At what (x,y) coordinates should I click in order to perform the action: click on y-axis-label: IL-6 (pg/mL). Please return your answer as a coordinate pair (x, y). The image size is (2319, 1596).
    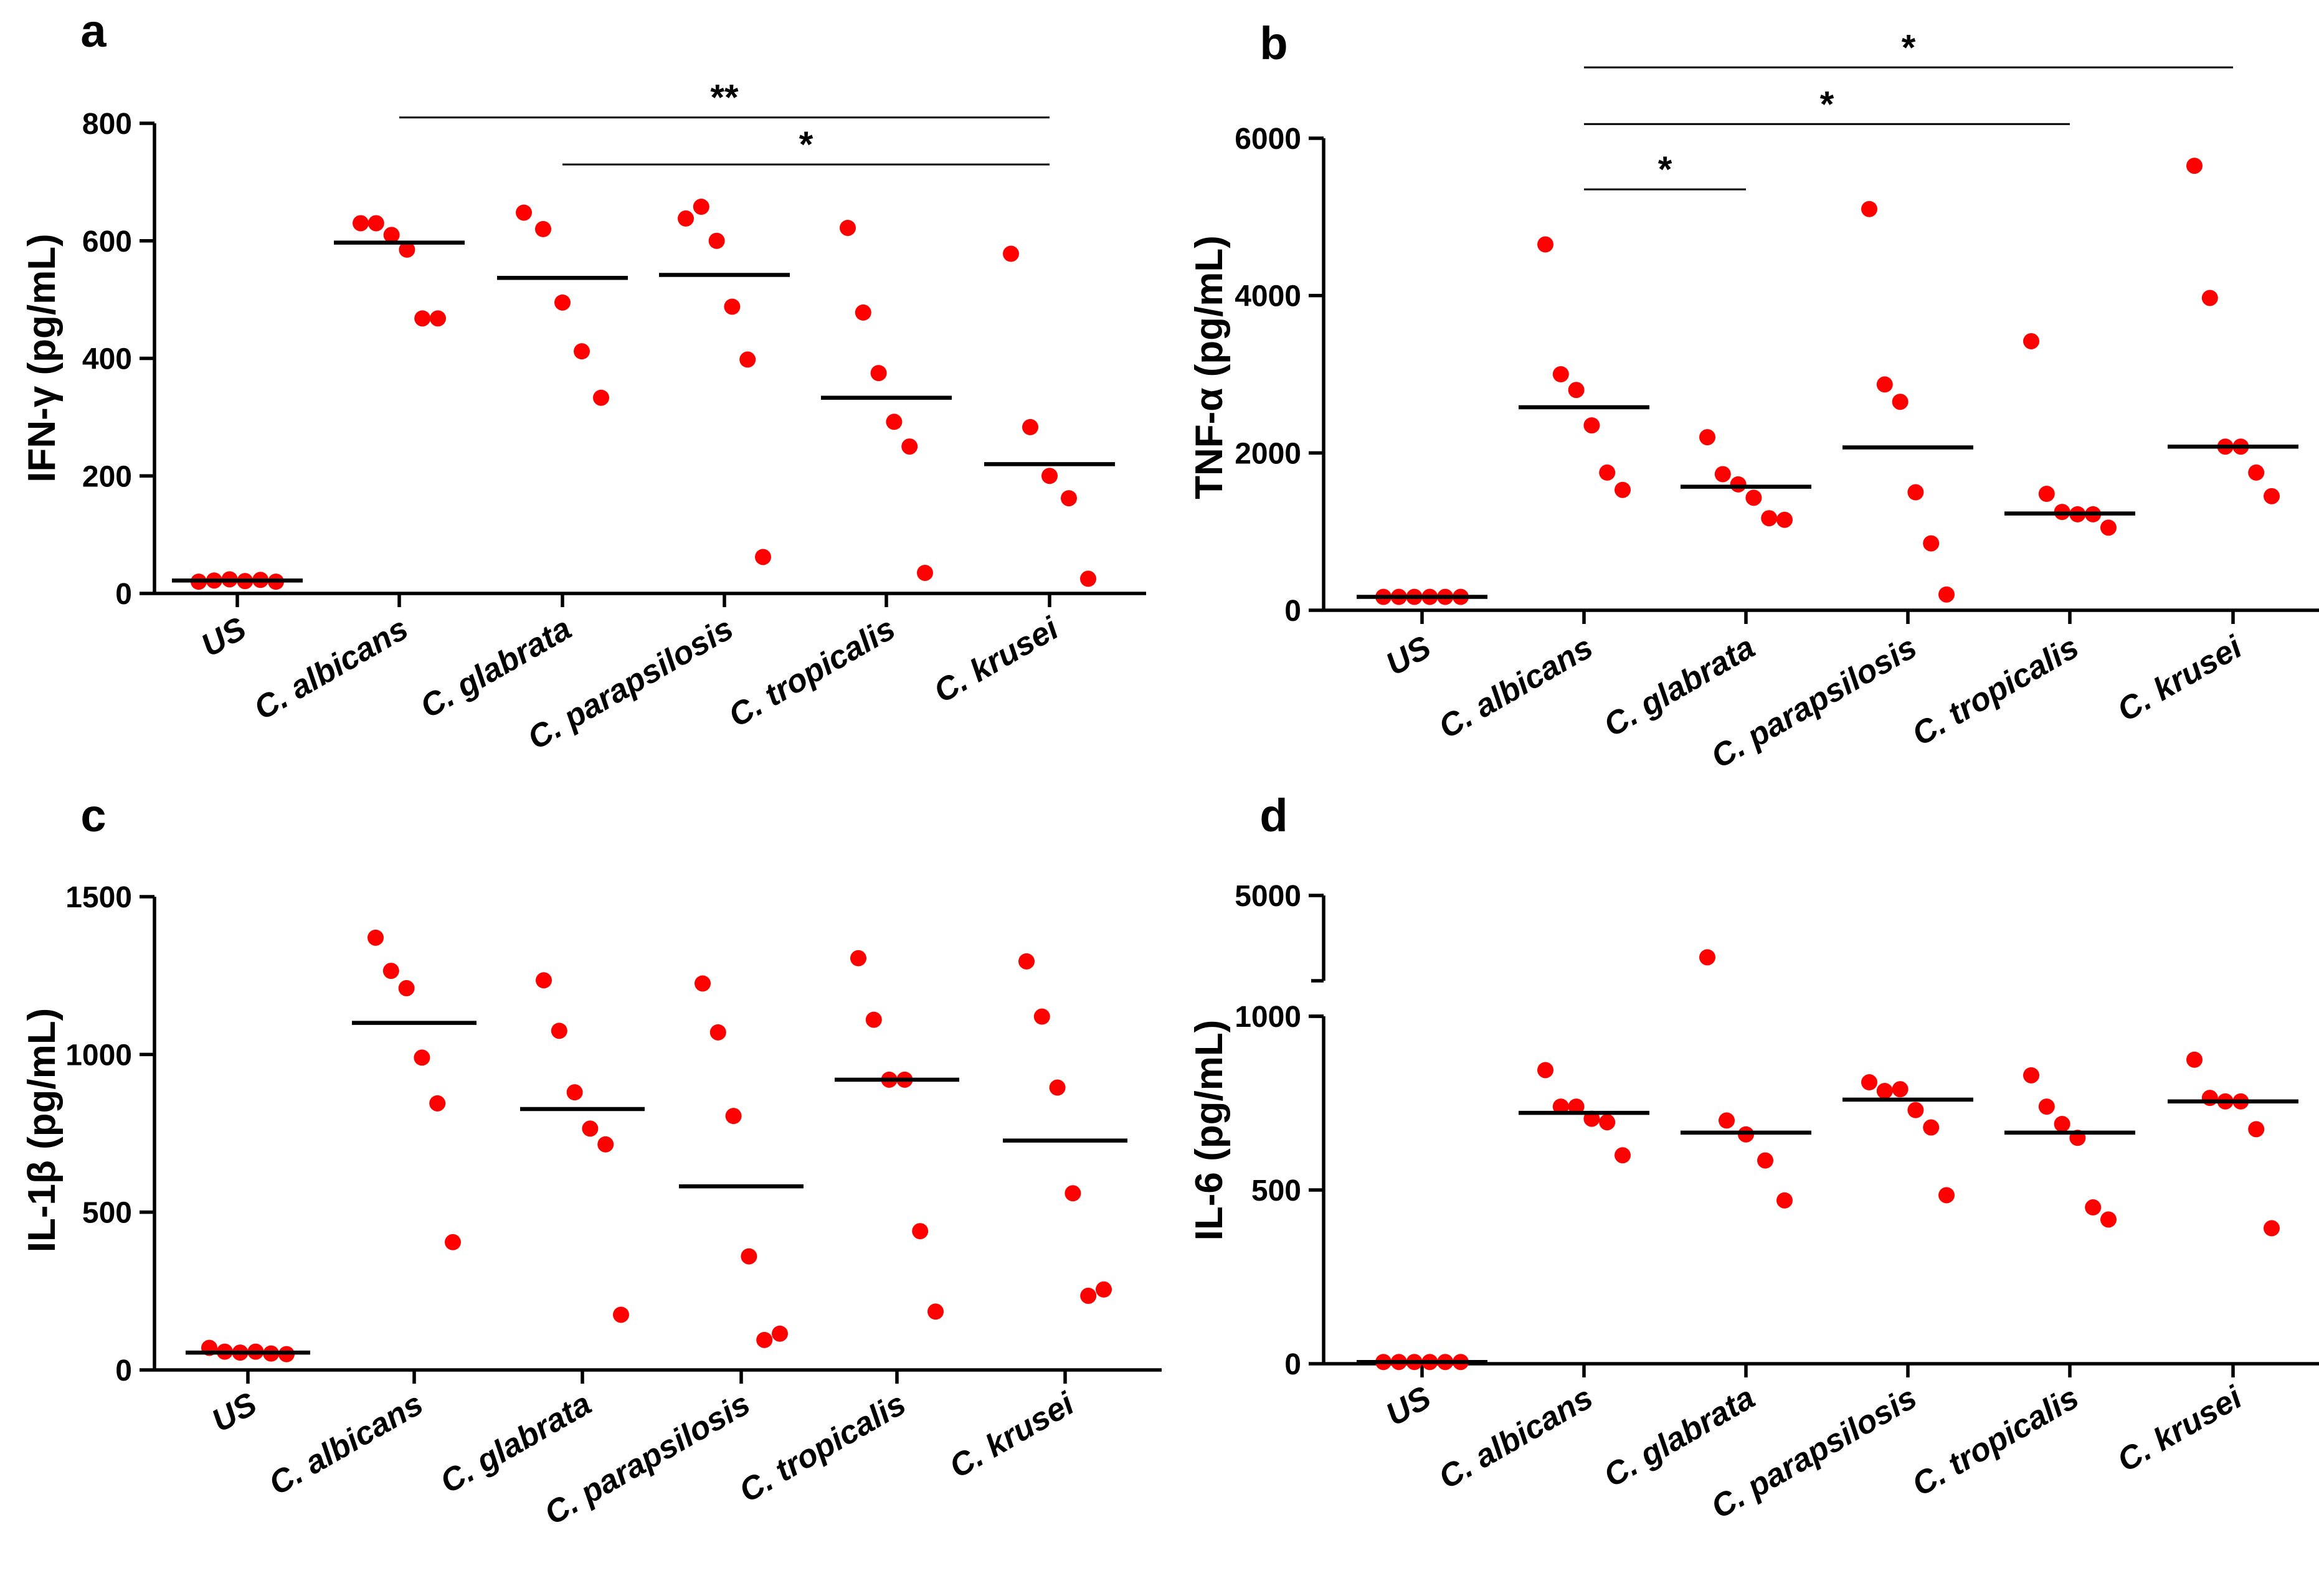
    Looking at the image, I should click on (1210, 1130).